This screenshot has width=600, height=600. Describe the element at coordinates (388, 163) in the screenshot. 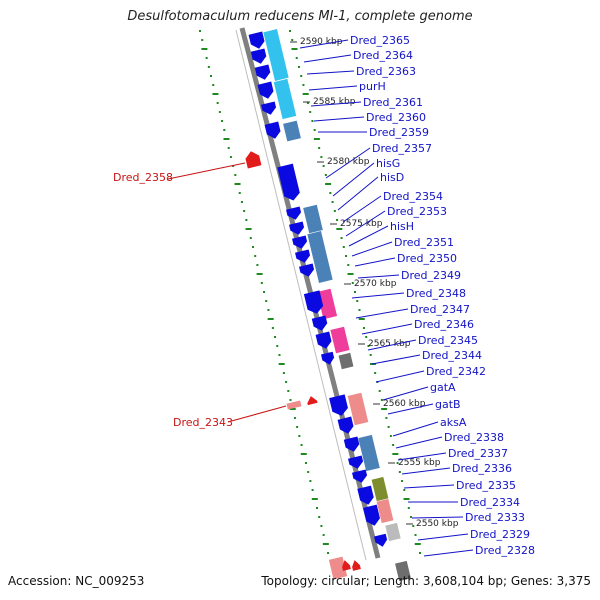

I see `gene-label-hisG: hisG` at that location.